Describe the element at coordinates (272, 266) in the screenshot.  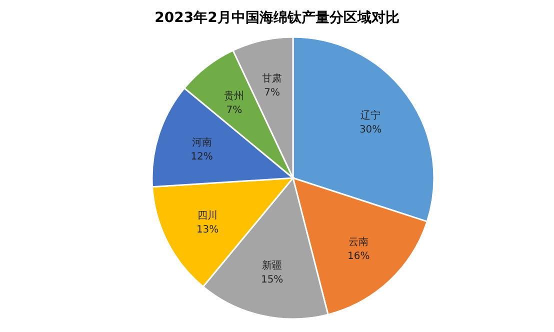
I see `slice-label: 新疆` at that location.